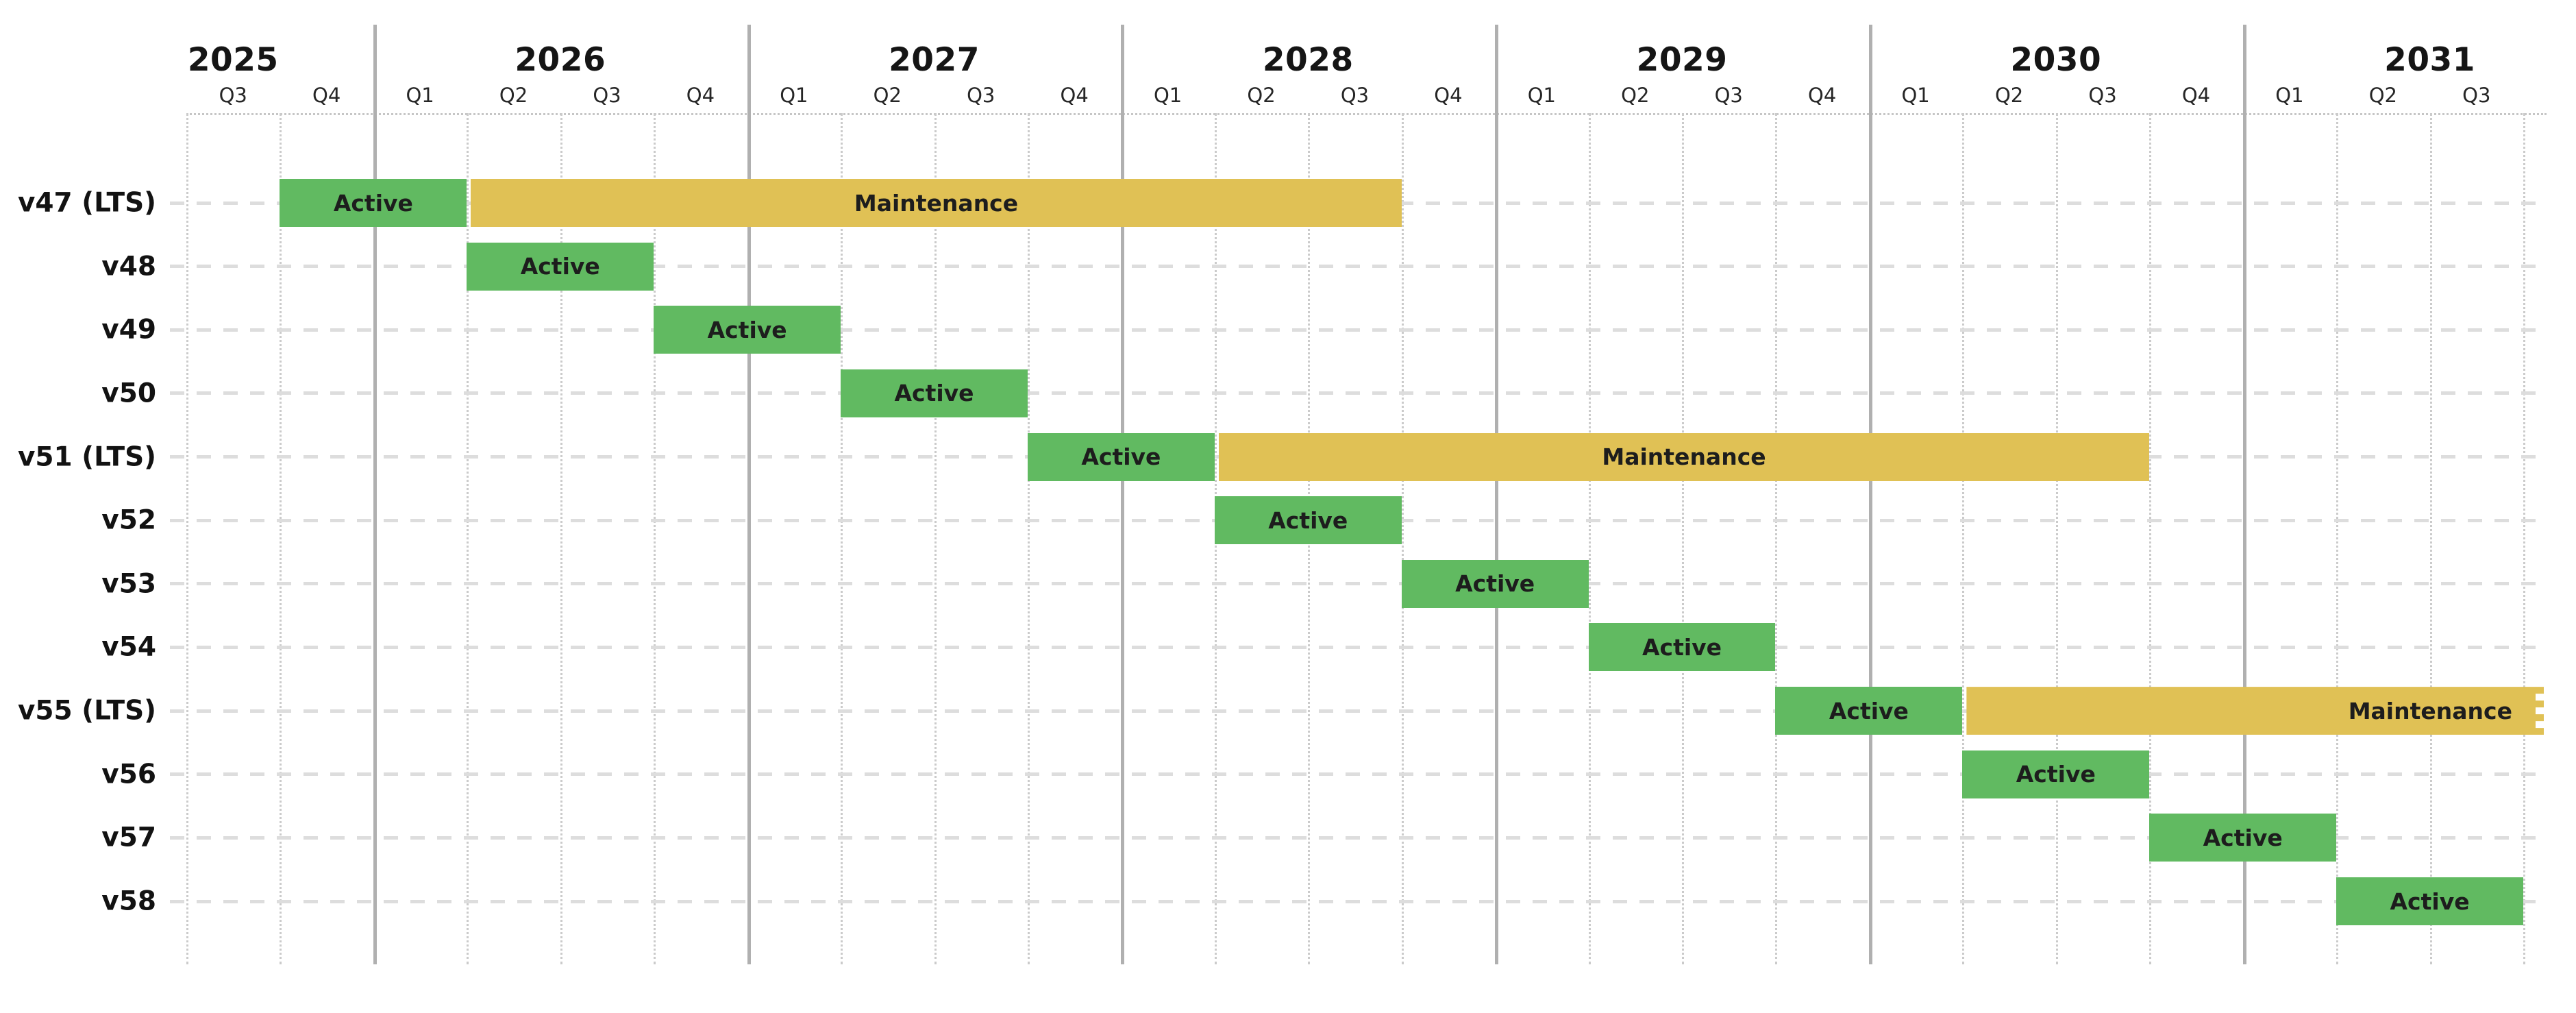 Image resolution: width=2576 pixels, height=1013 pixels. Describe the element at coordinates (128, 330) in the screenshot. I see `row-label: v49` at that location.